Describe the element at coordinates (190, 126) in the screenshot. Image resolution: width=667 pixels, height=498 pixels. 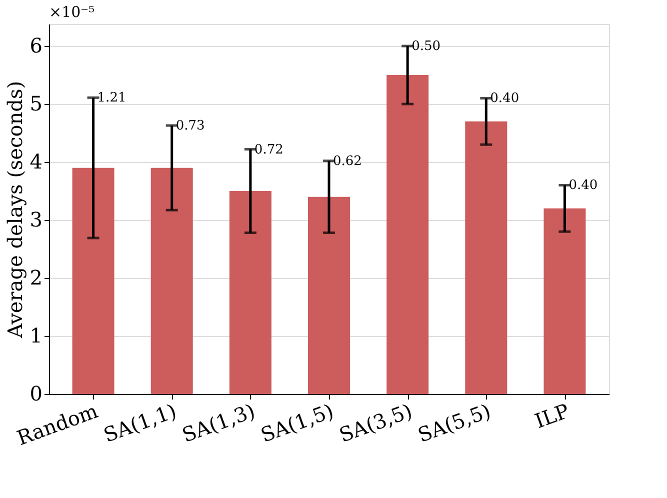
I see `annotation: 0.73` at that location.